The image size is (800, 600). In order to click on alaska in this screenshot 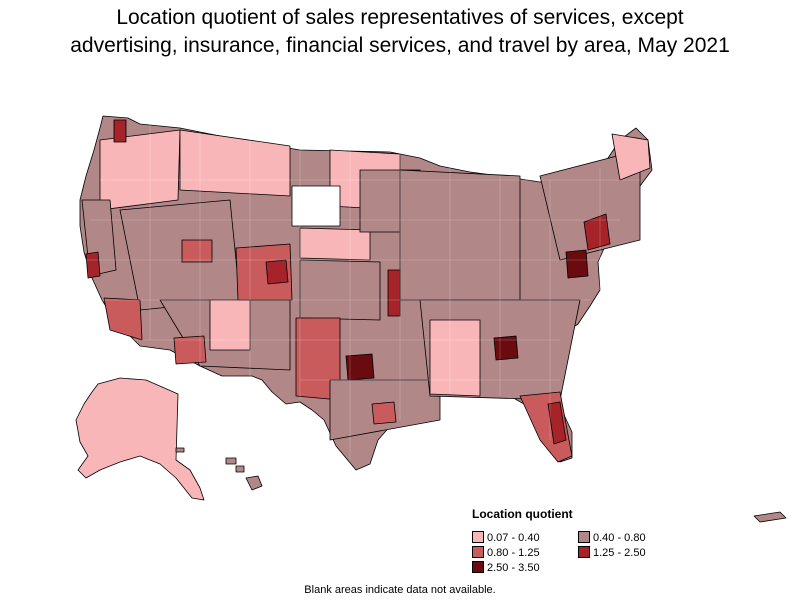, I will do `click(140, 439)`.